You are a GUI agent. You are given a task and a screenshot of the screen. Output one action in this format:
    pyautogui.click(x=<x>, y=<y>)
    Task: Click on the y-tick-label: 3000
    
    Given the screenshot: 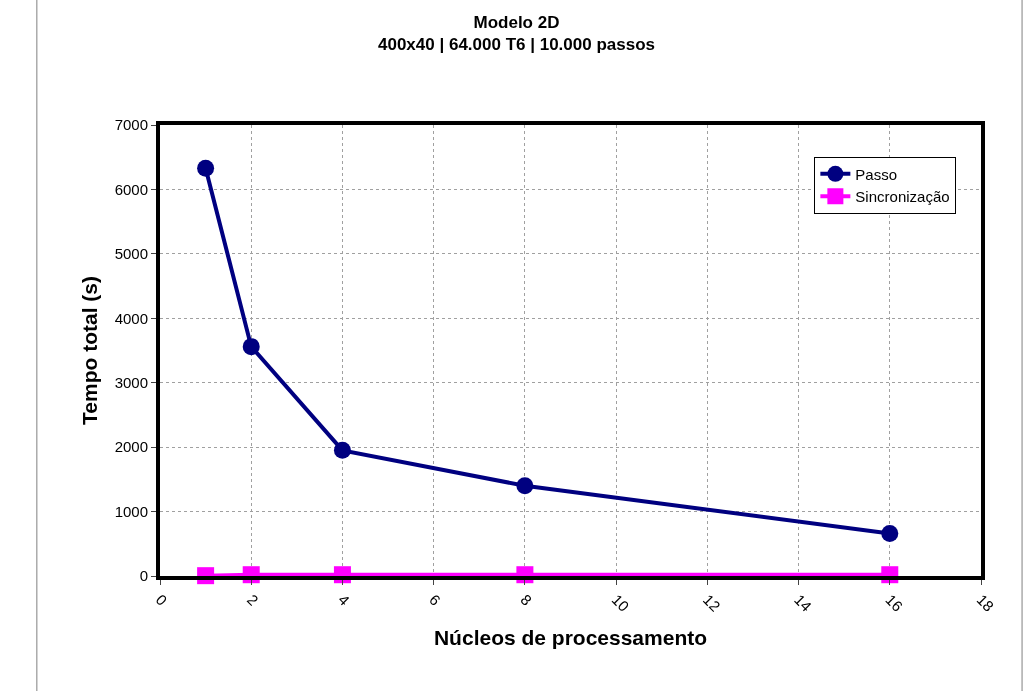 What is the action you would take?
    pyautogui.click(x=131, y=382)
    